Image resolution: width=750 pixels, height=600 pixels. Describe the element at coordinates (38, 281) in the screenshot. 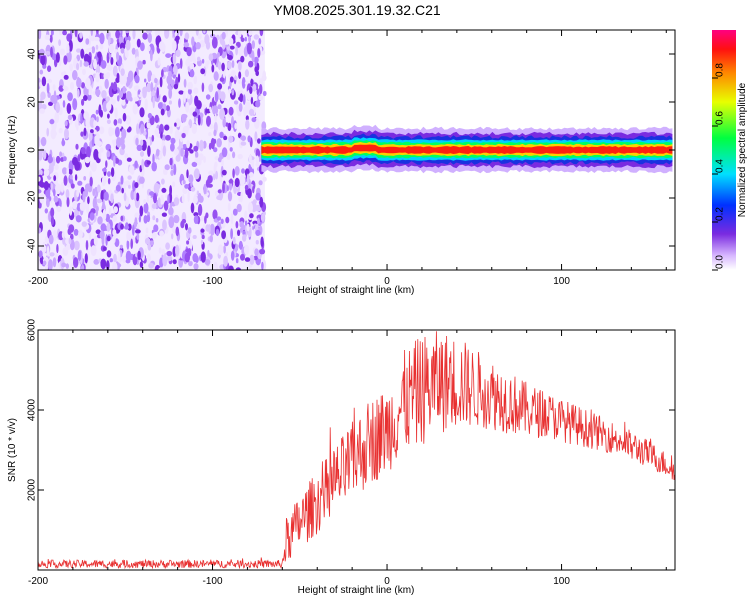

I see `spectrogram-x-tick-label: -200` at that location.